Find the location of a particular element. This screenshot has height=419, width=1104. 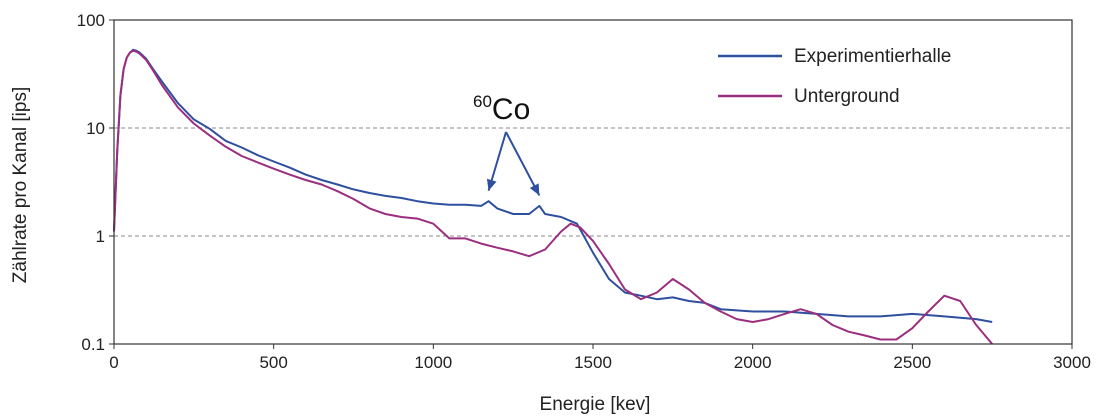

legend-label-experimentierhalle: Experimentierhalle is located at coordinates (872, 56).